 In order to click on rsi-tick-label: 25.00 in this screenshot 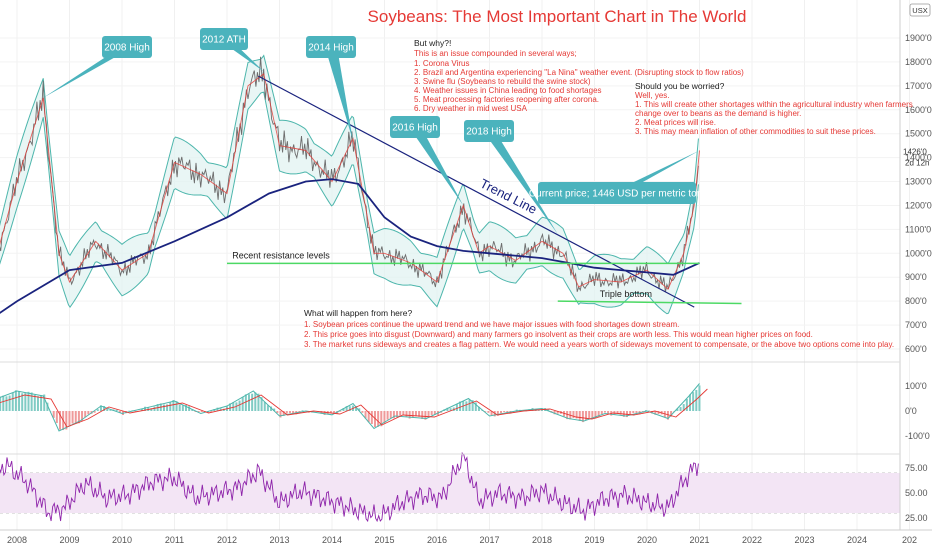, I will do `click(916, 518)`.